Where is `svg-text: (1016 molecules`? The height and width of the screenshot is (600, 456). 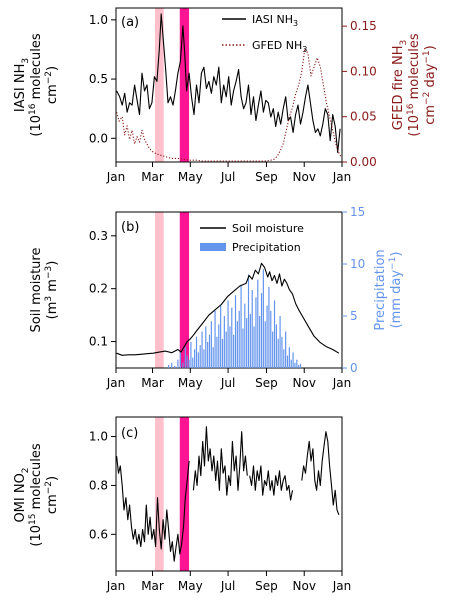
svg-text: (1016 molecules is located at coordinates (36, 84).